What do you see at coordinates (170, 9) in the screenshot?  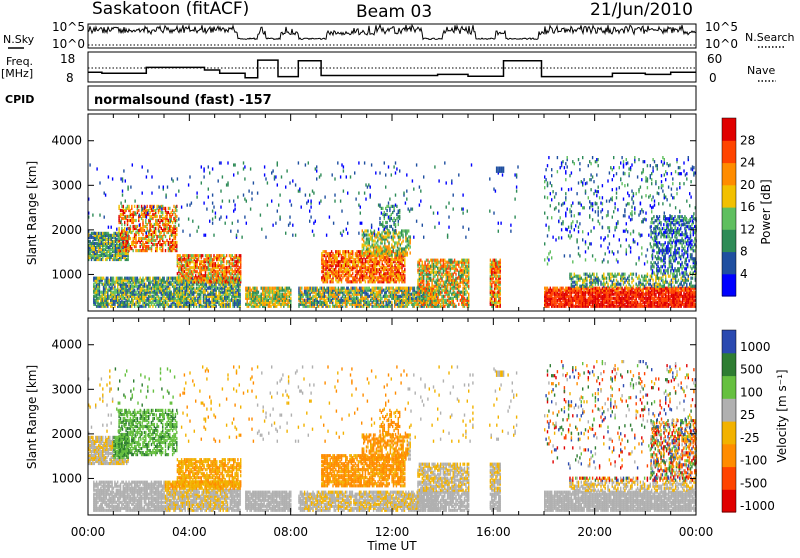 I see `station-title: Saskatoon (fitACF)` at bounding box center [170, 9].